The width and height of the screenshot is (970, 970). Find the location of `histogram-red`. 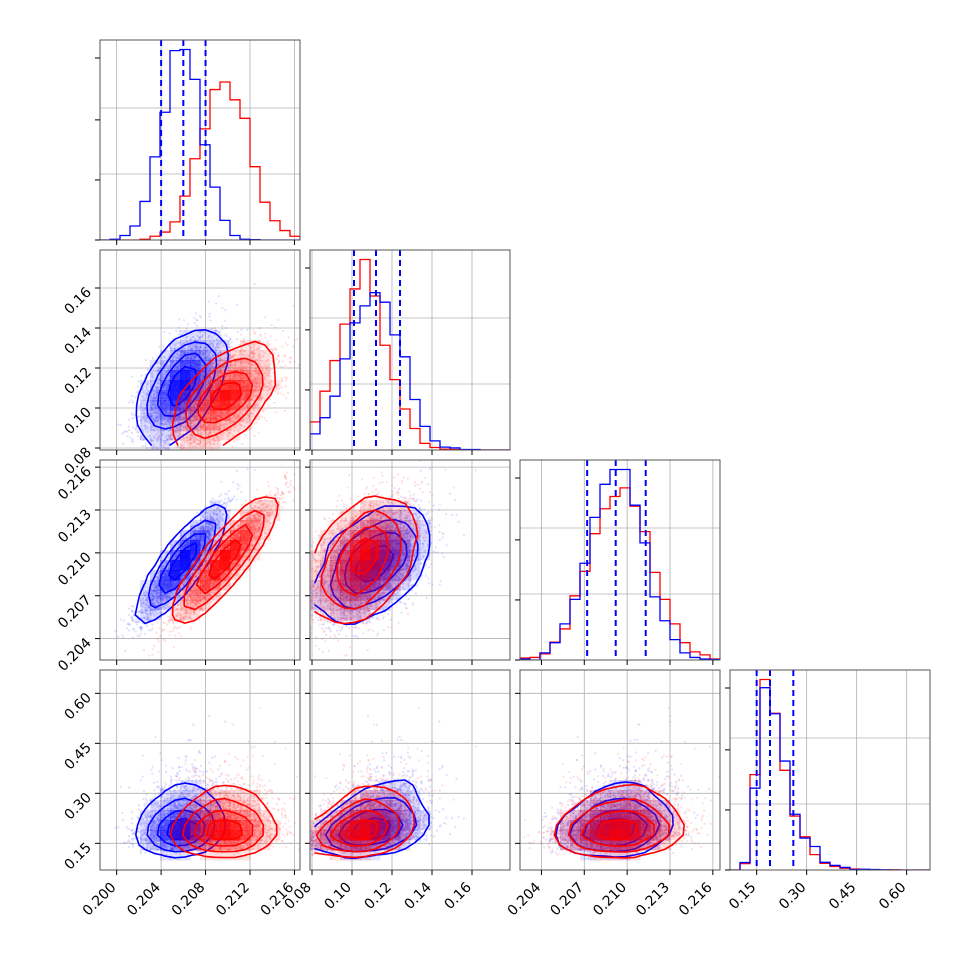

histogram-red is located at coordinates (200, 160).